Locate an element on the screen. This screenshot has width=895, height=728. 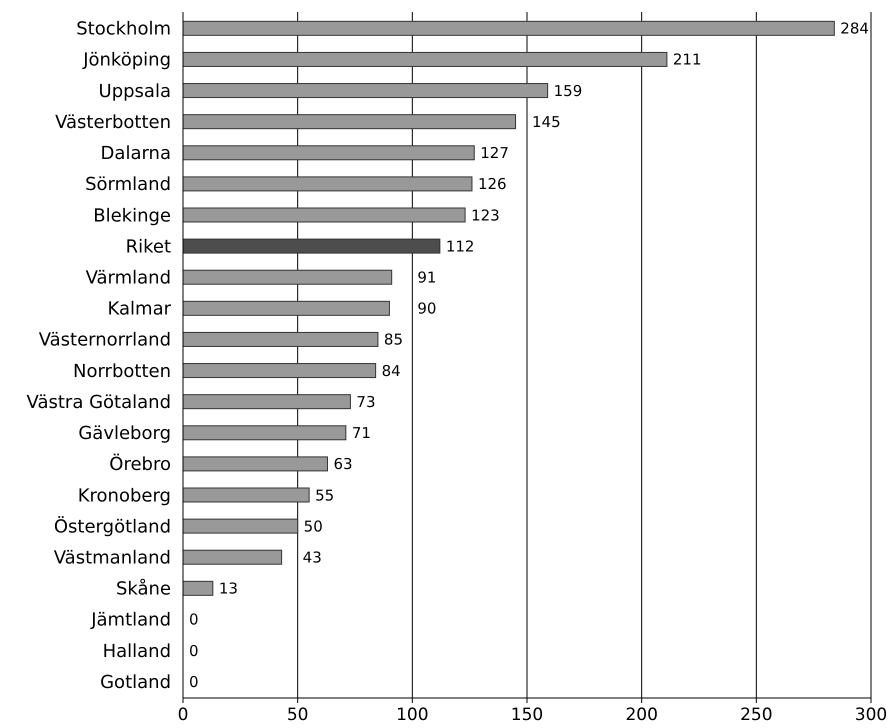
data-label: 43 is located at coordinates (312, 557).